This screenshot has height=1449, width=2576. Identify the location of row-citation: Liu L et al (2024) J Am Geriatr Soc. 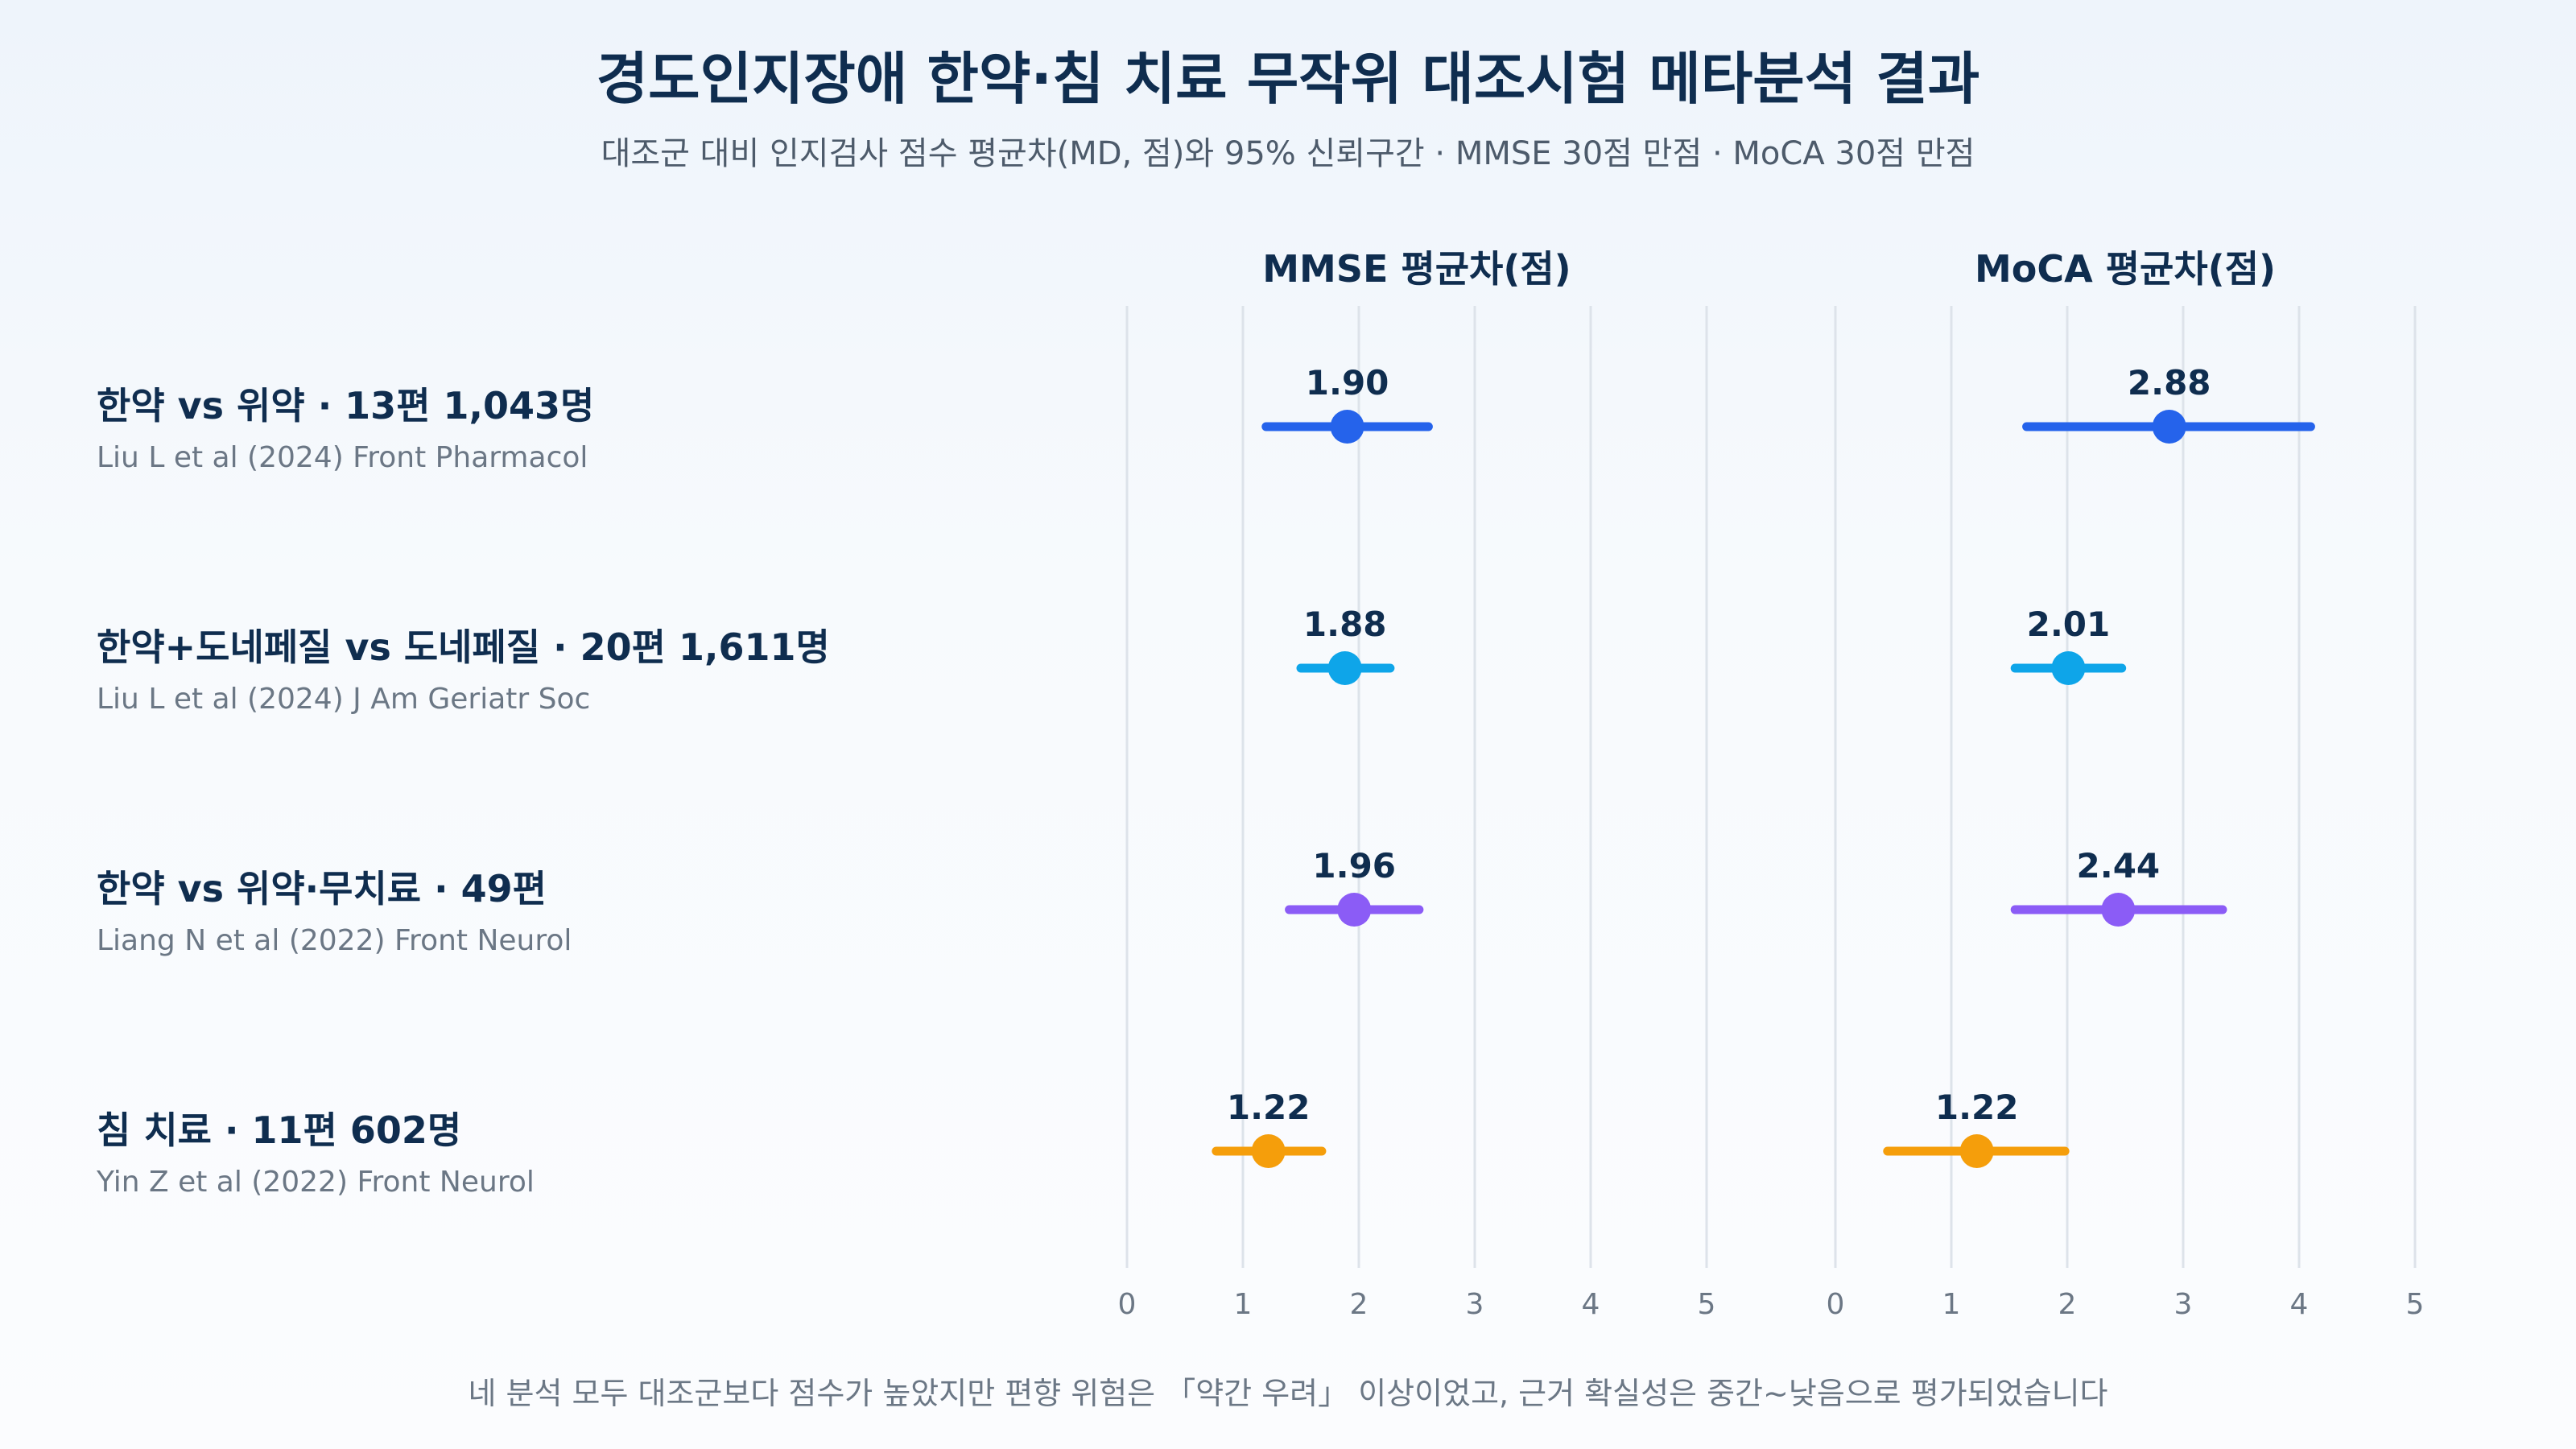
(344, 699).